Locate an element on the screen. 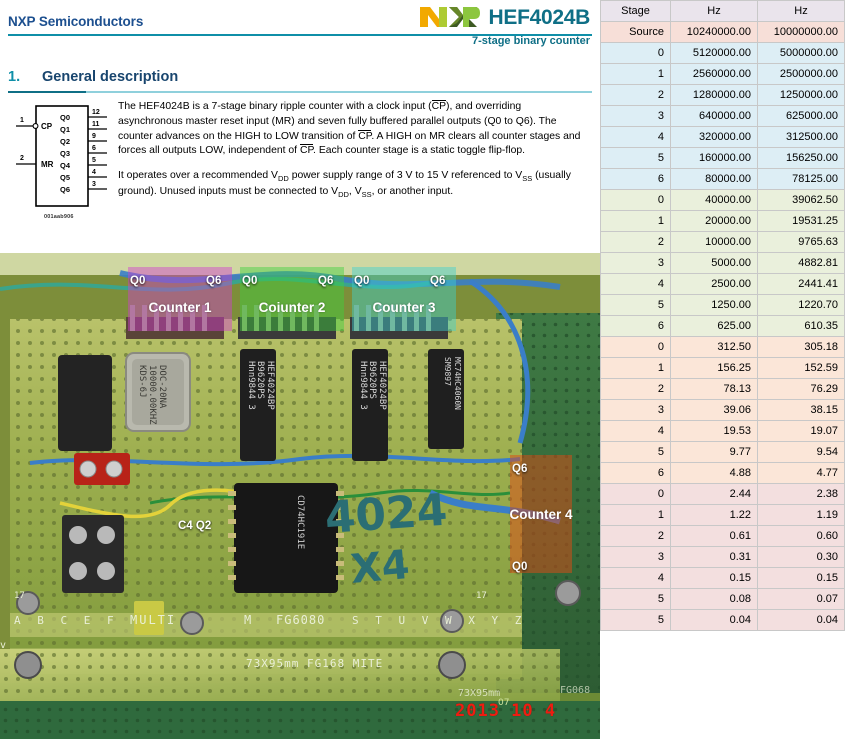 The height and width of the screenshot is (739, 845). hz1-cell: 0.61 is located at coordinates (714, 536).